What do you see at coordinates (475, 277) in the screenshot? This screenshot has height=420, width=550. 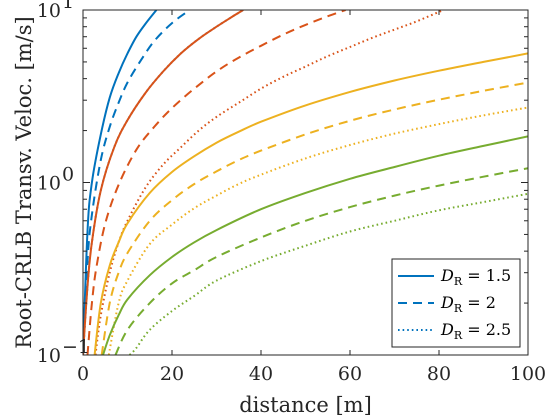 I see `legend-label-1: DR = 1.5` at bounding box center [475, 277].